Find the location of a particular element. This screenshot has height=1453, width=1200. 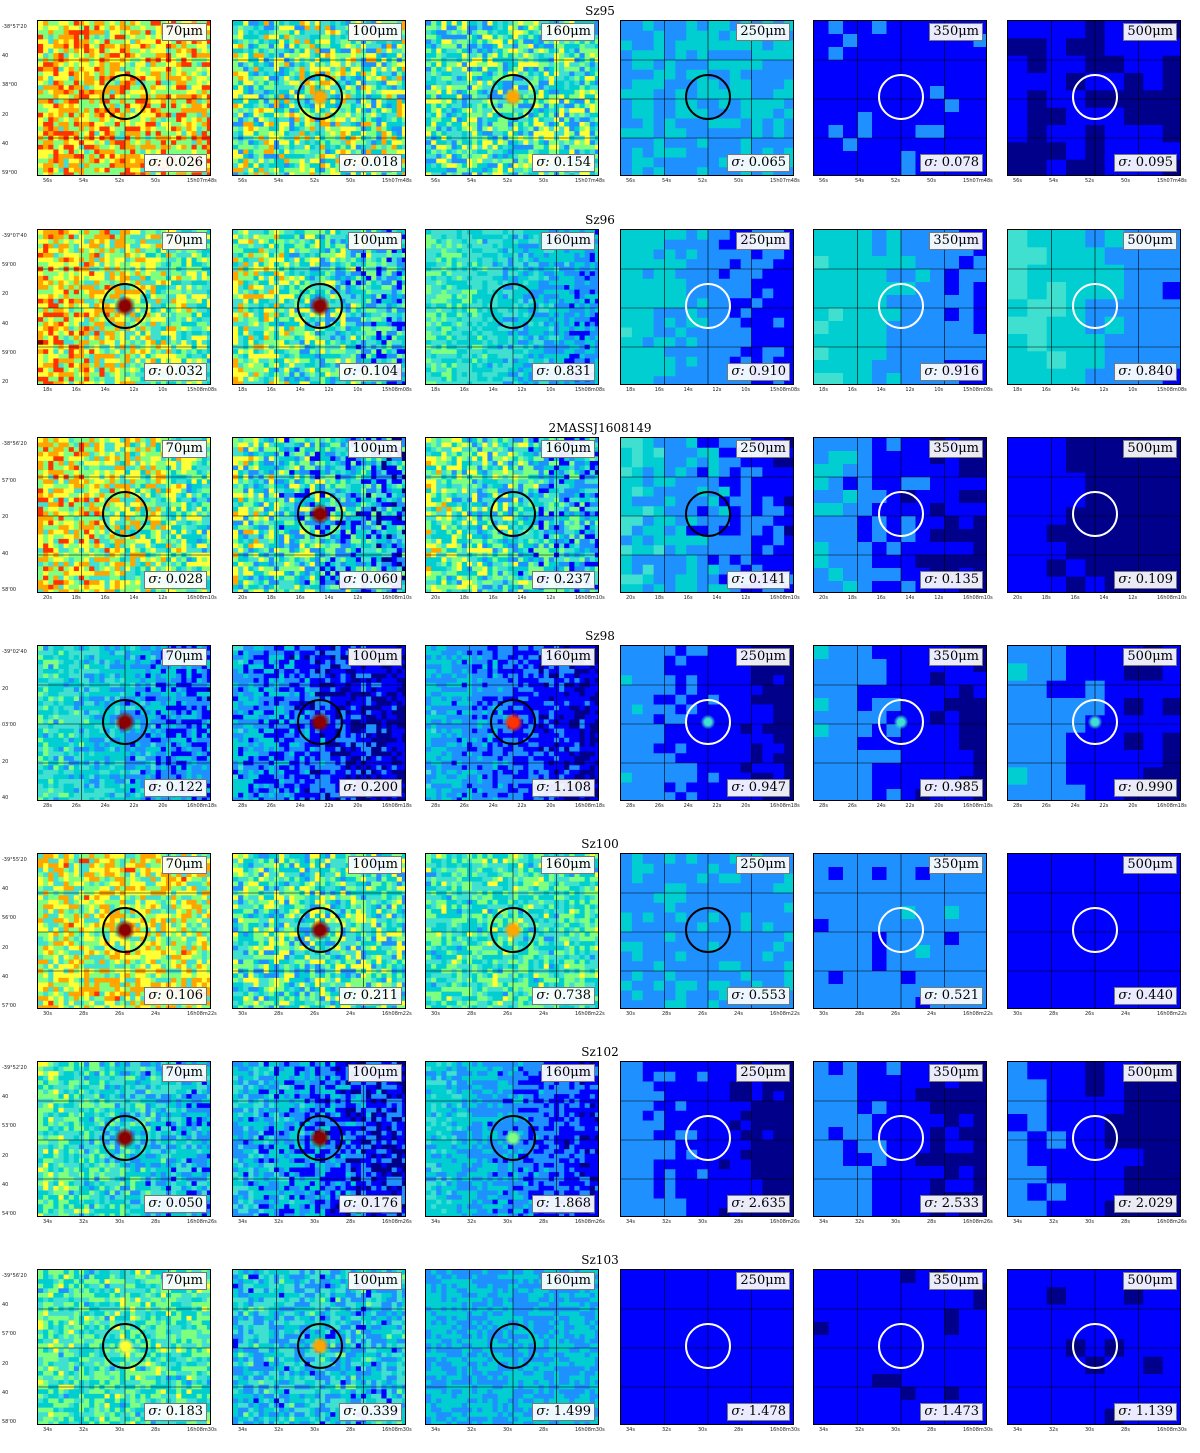

sigma-label: σ: 0.916 is located at coordinates (951, 372).